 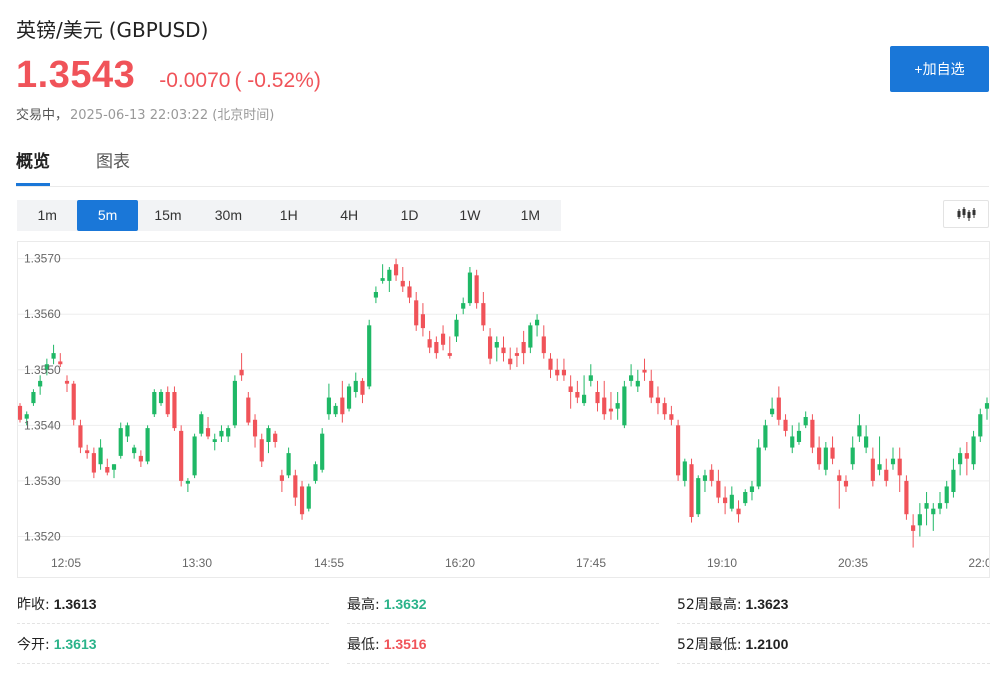 I want to click on trading-status: 交易中， 2025-06-13 22:03:22 (北京时间), so click(x=145, y=113).